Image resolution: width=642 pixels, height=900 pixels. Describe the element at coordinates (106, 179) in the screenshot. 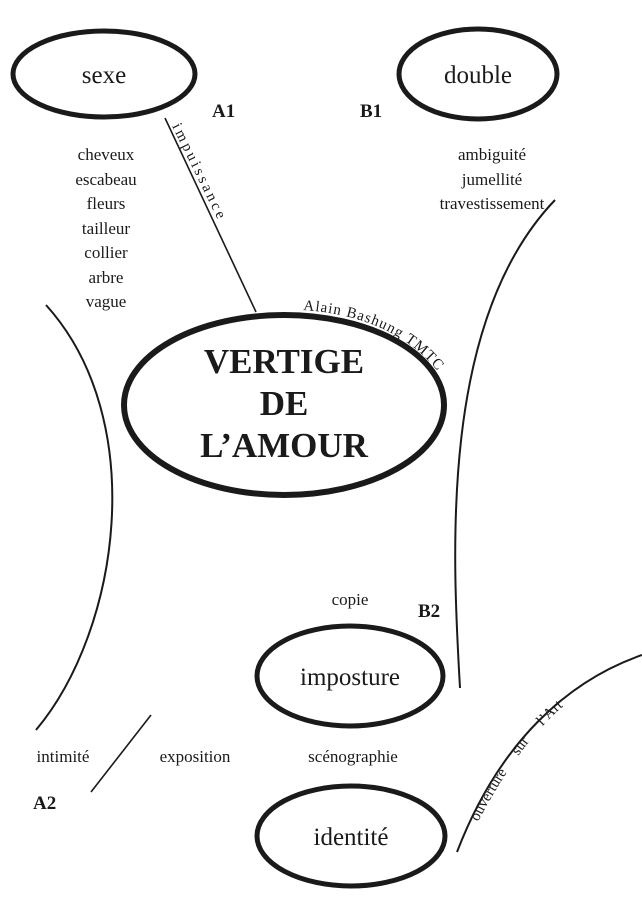

I see `sexe-list-item: escabeau` at that location.